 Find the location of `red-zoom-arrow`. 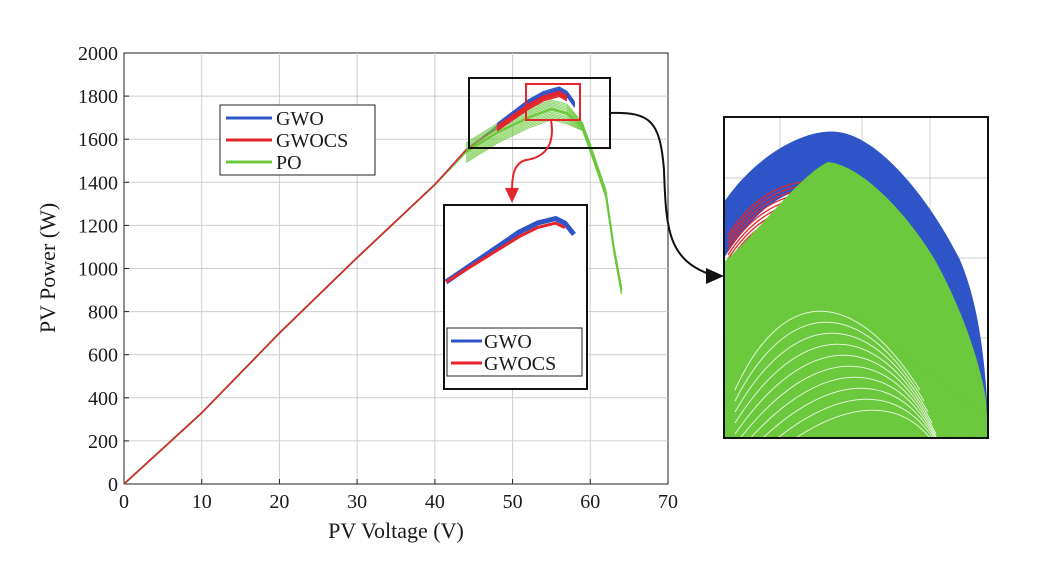

red-zoom-arrow is located at coordinates (532, 156).